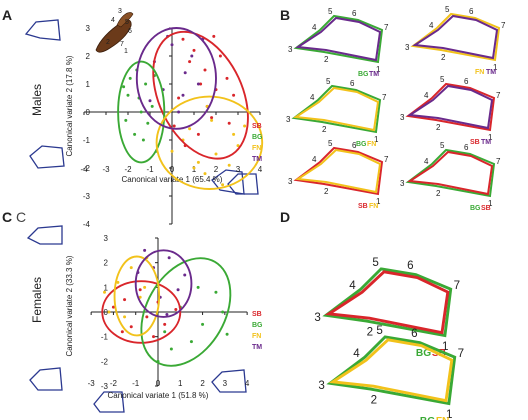 The width and height of the screenshot is (528, 420). I want to click on y-tick-label: 3, so click(106, 238).